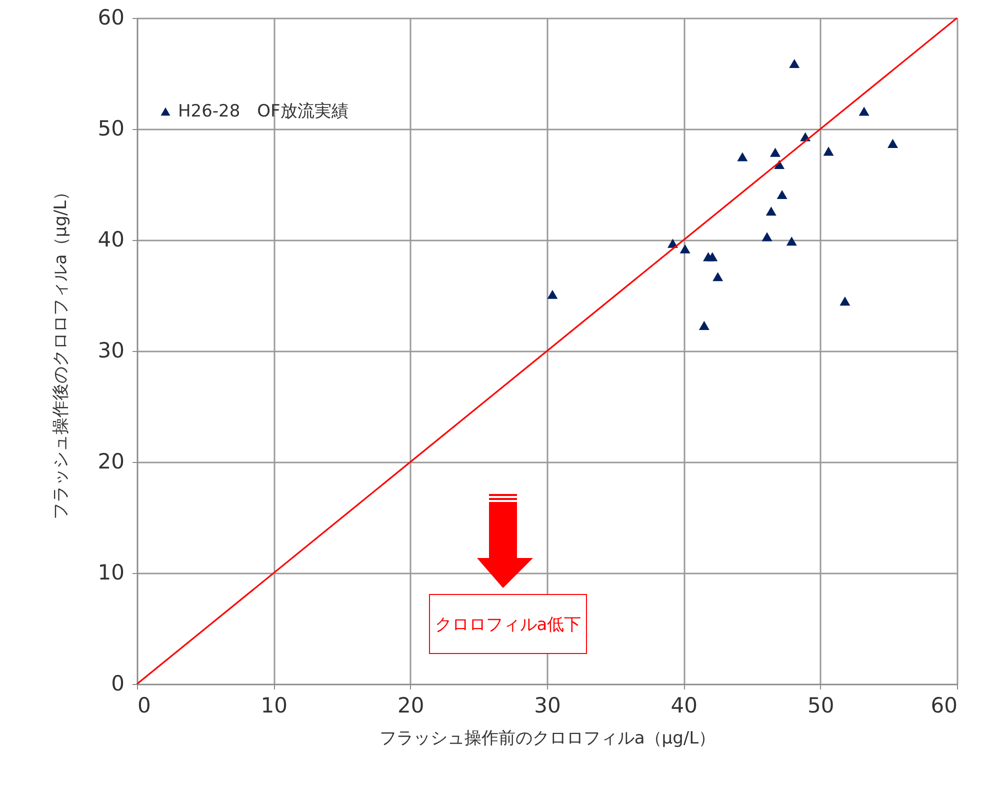  I want to click on y-tick-label: 30, so click(111, 350).